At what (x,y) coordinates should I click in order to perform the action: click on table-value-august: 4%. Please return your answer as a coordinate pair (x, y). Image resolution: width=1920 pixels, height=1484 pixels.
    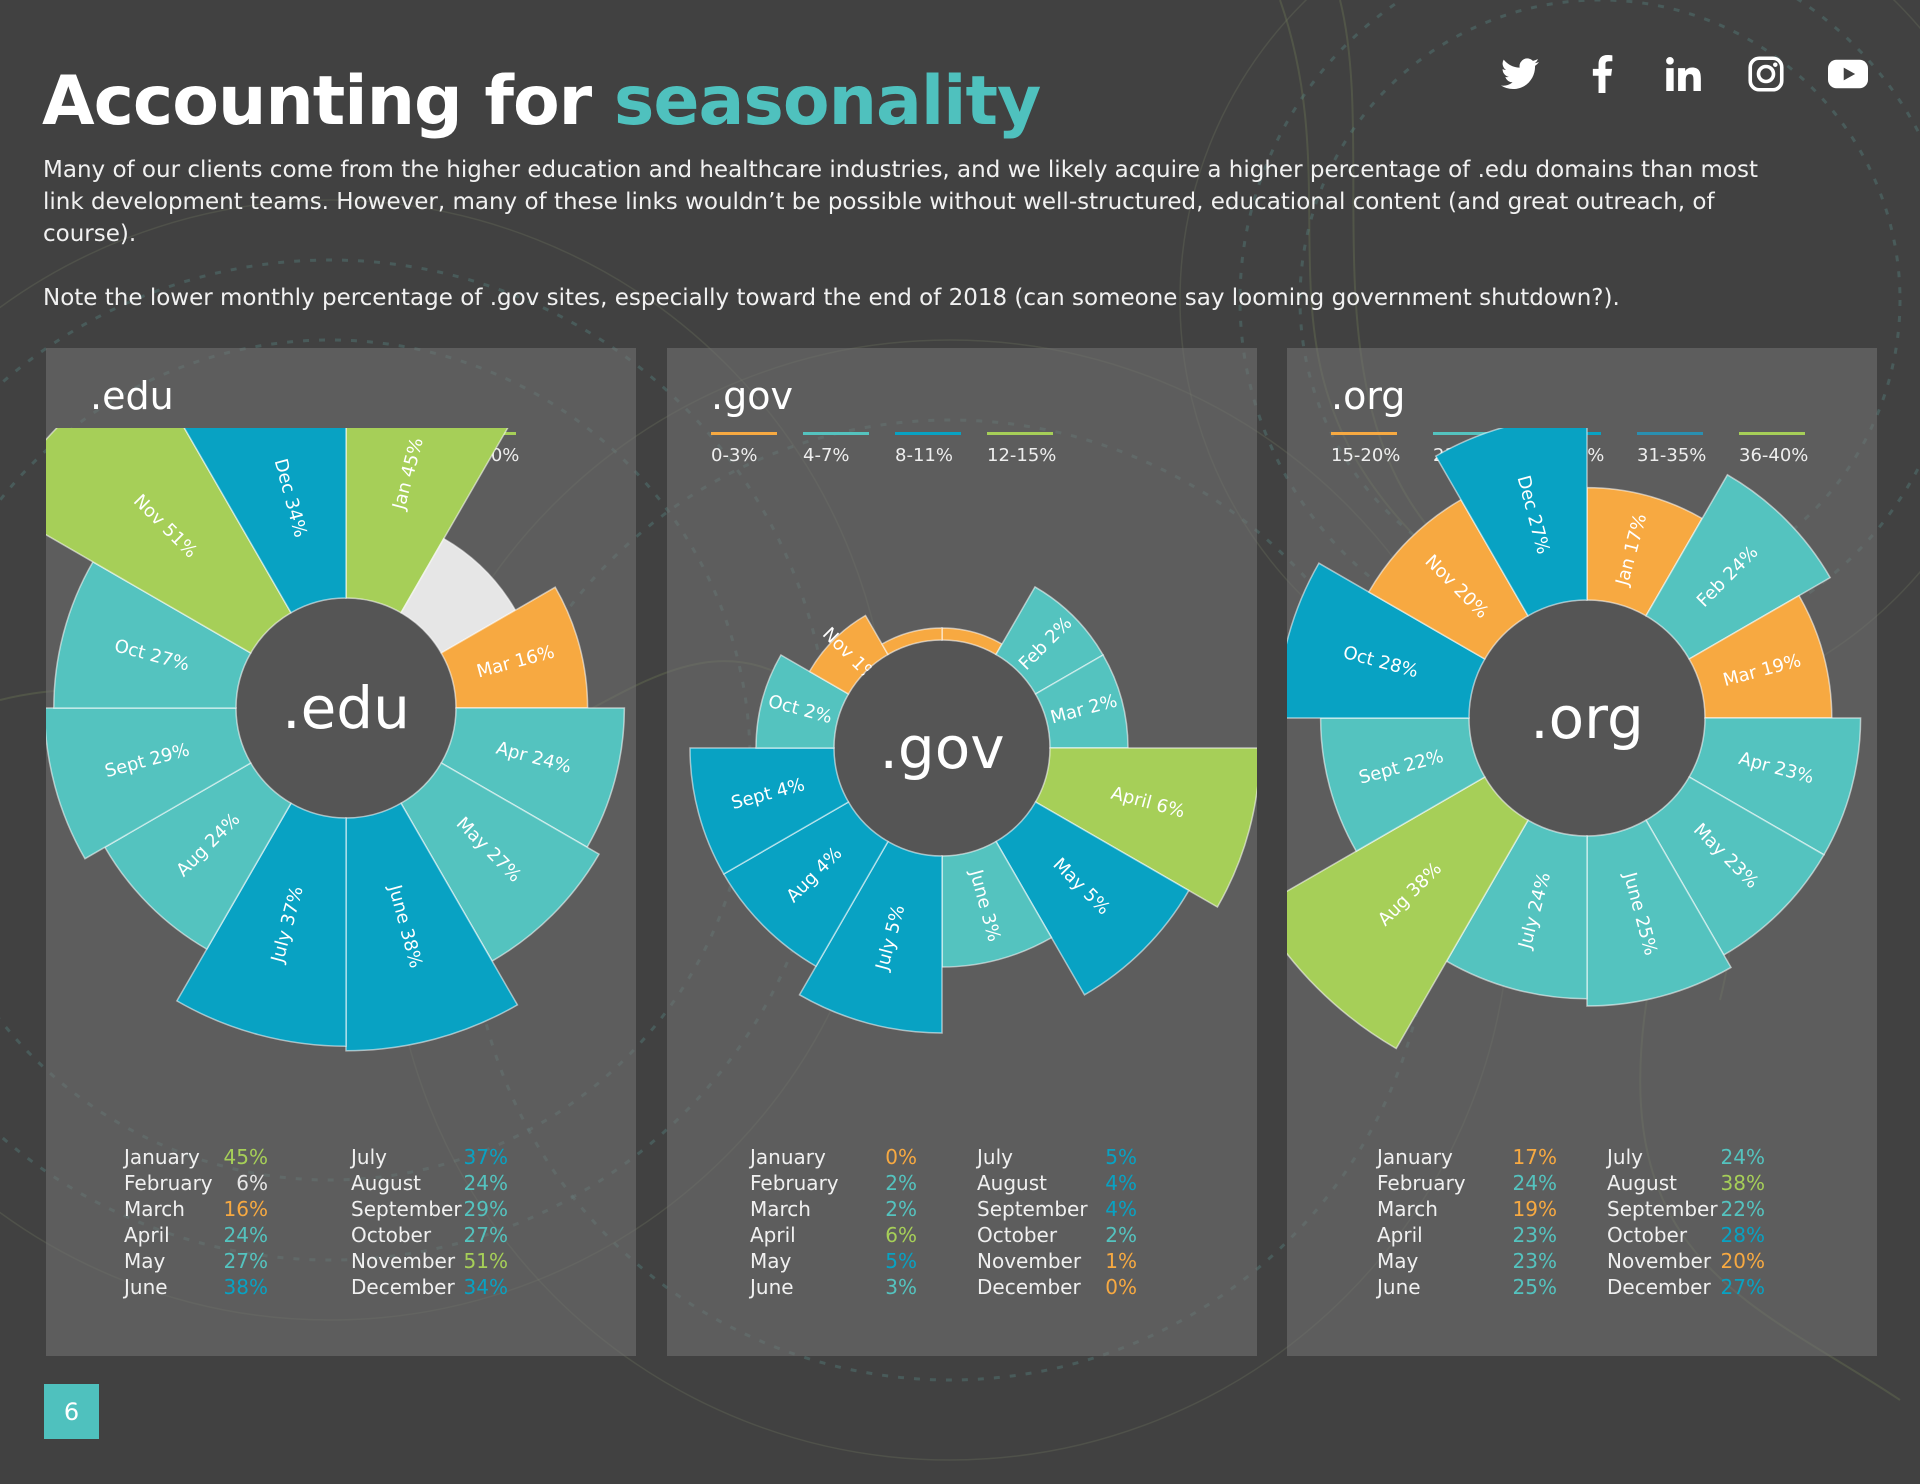
    Looking at the image, I should click on (1121, 1183).